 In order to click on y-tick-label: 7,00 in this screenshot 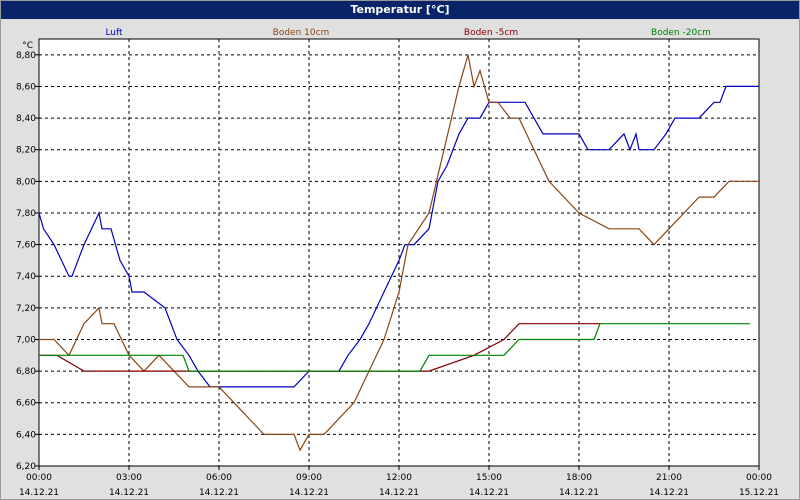, I will do `click(26, 340)`.